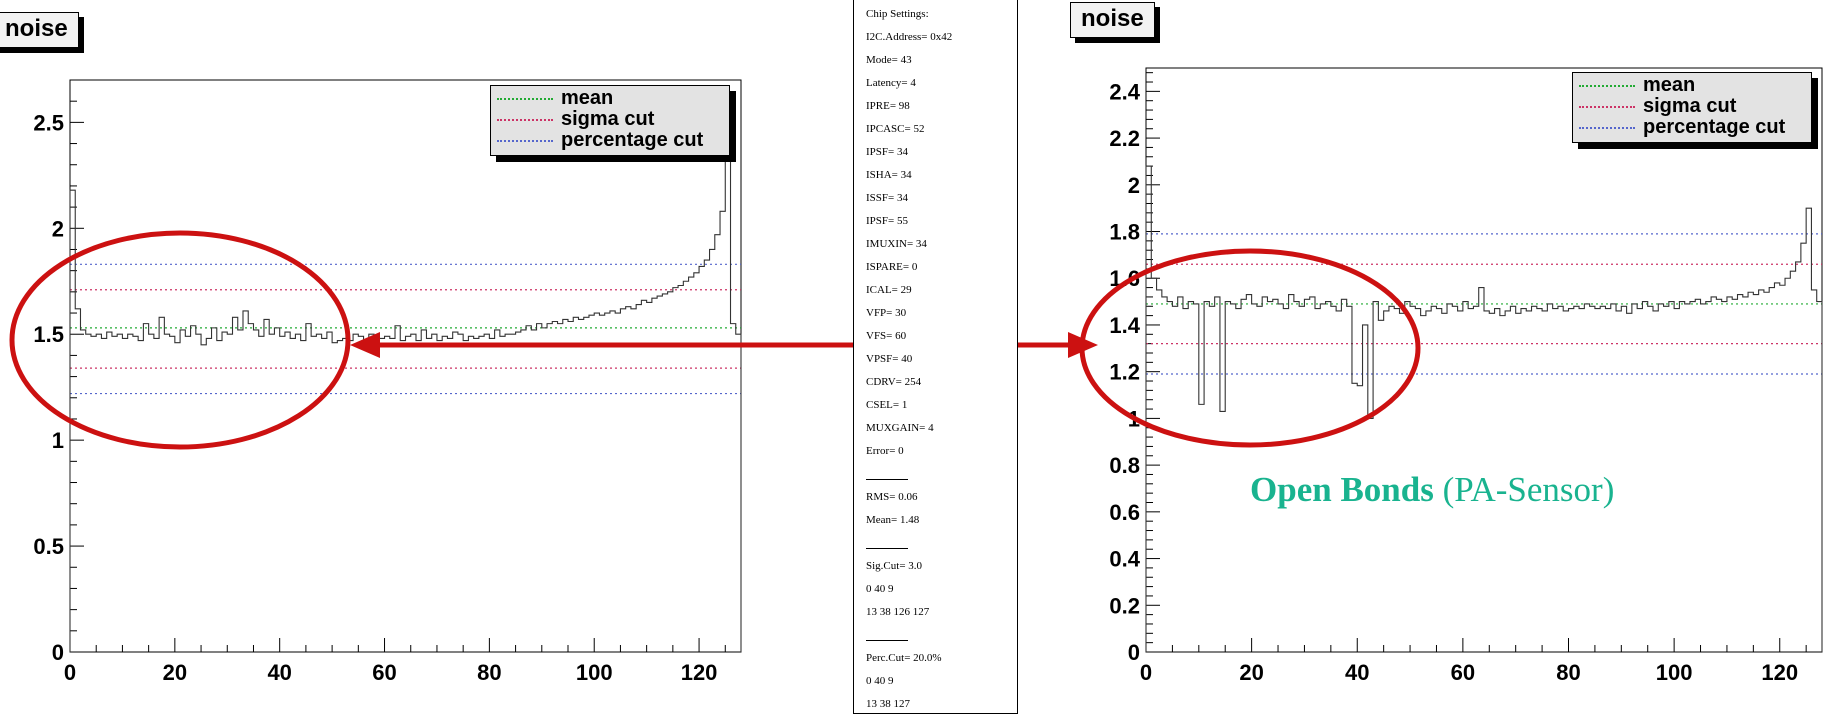 The image size is (1832, 719). I want to click on right-plot-title: noise, so click(1112, 20).